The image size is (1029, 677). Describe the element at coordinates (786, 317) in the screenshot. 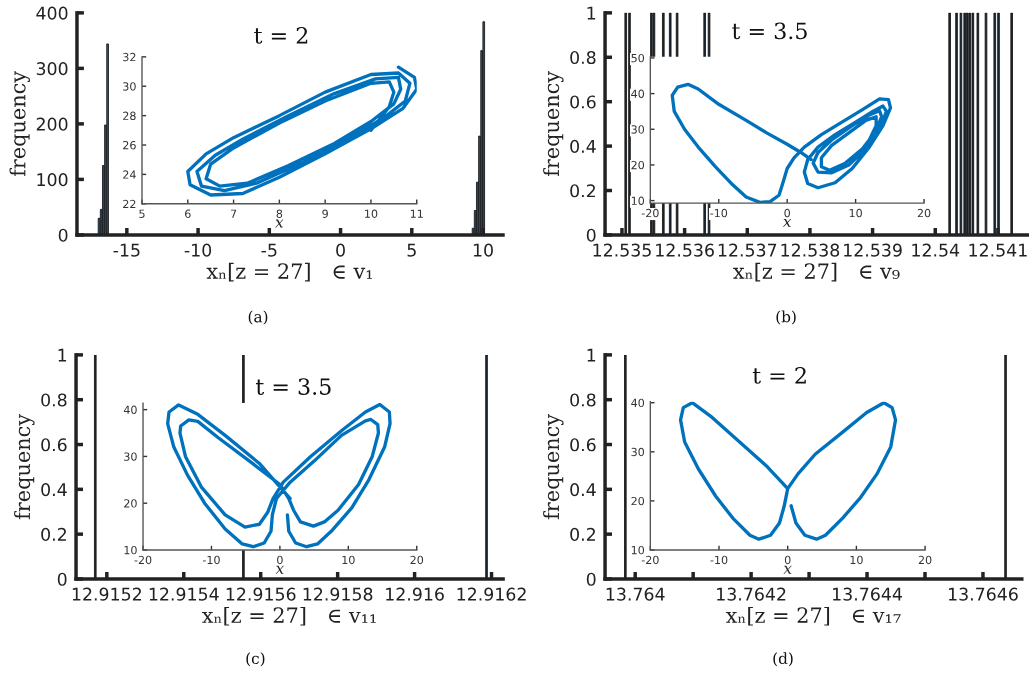

I see `text: (b)` at that location.